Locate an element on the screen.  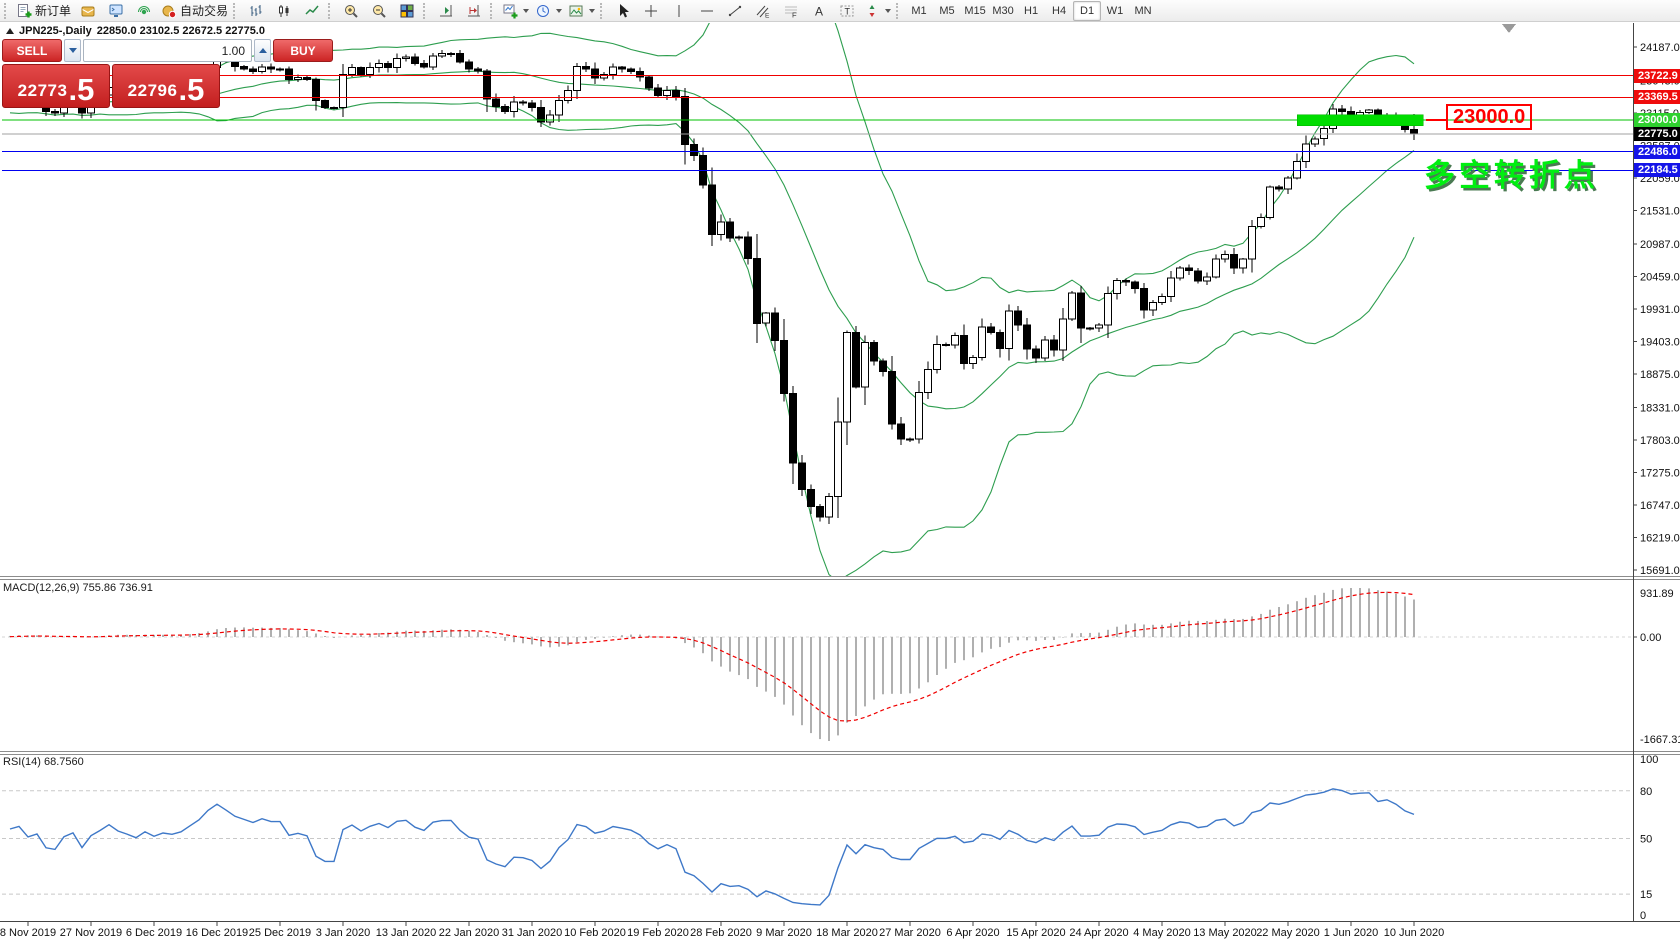
timeframe-D1: D1 is located at coordinates (1087, 10).